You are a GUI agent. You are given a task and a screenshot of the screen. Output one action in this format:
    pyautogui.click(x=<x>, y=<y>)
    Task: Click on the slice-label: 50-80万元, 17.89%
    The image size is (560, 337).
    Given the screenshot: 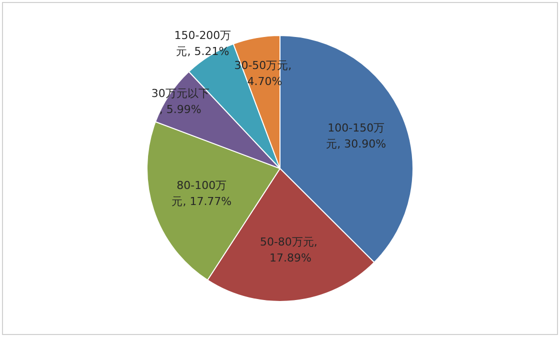 What is the action you would take?
    pyautogui.click(x=289, y=249)
    